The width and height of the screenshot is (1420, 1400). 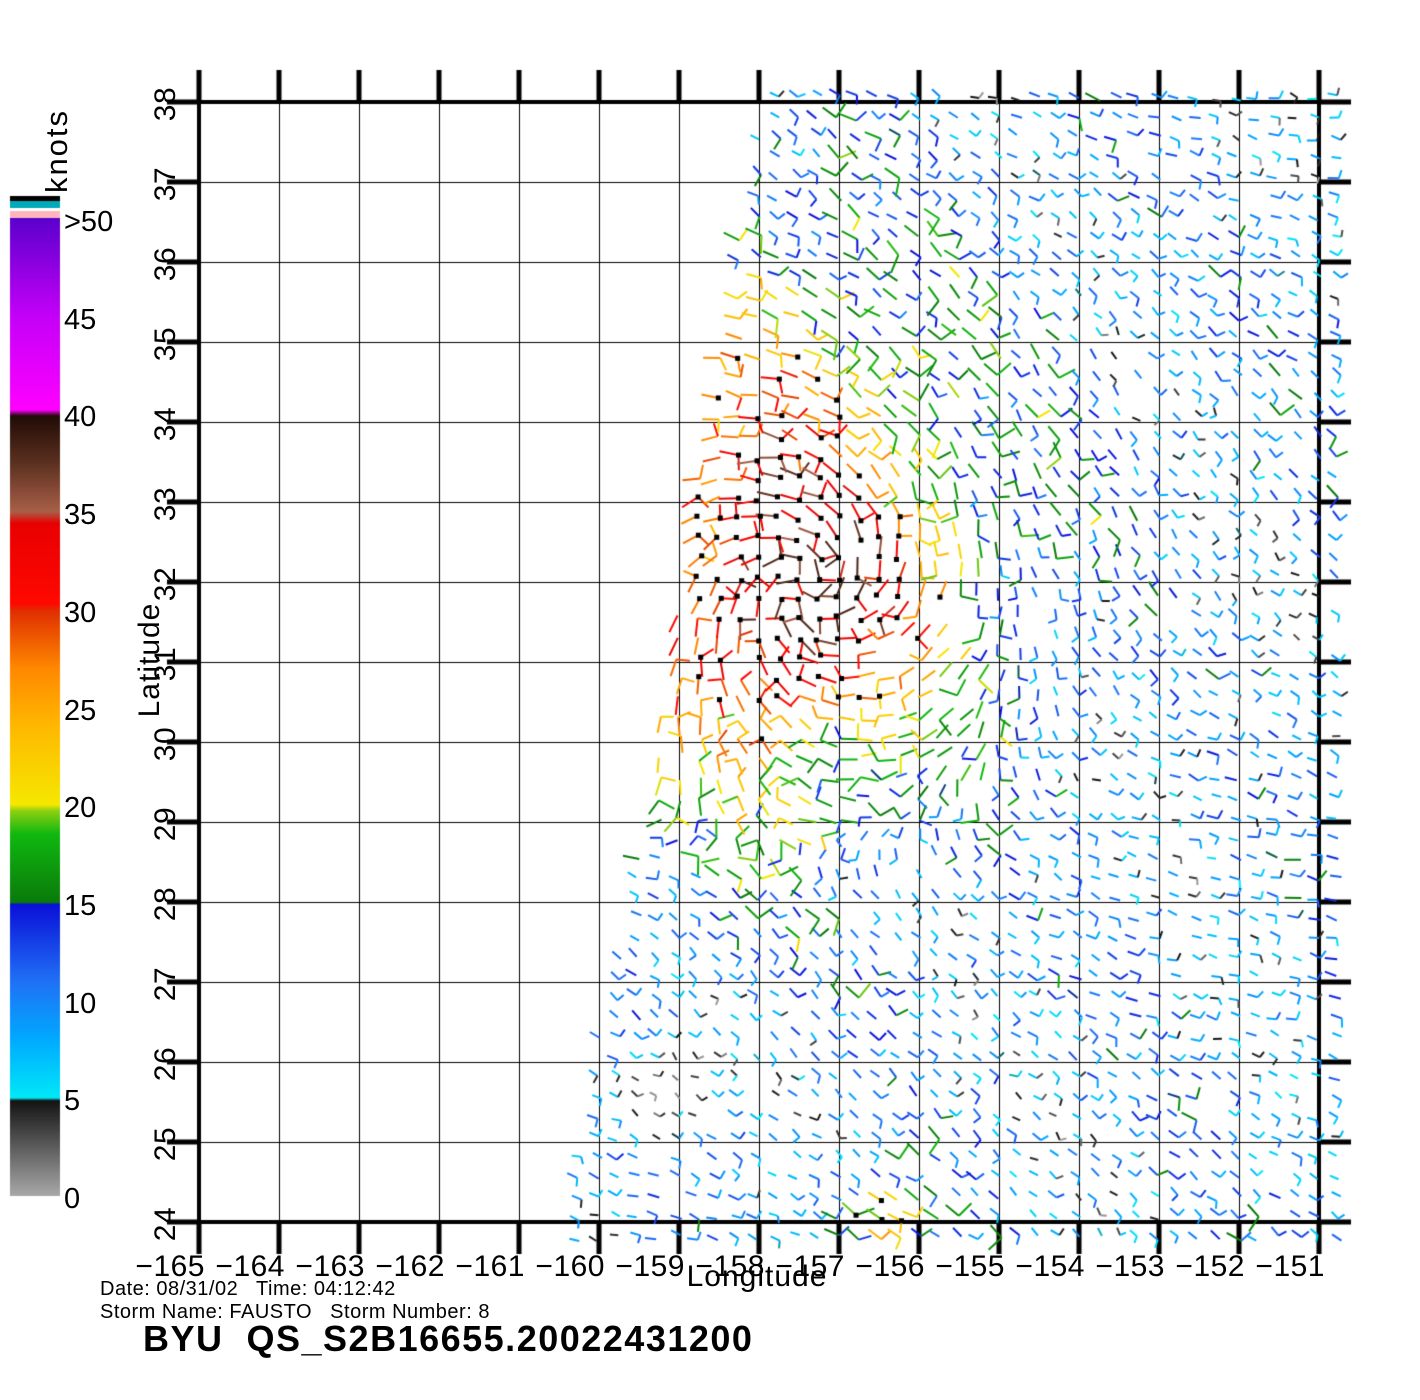 I want to click on x-tick-label: −161, so click(x=490, y=1266).